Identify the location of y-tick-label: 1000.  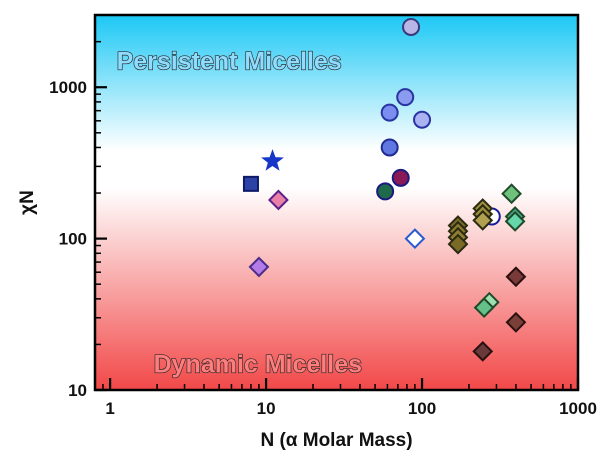
(68, 87).